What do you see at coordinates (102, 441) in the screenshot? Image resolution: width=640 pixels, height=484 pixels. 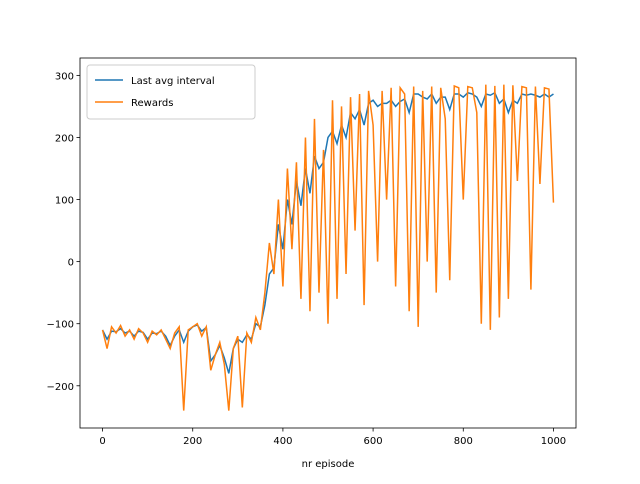 I see `x-tick-label: 0` at bounding box center [102, 441].